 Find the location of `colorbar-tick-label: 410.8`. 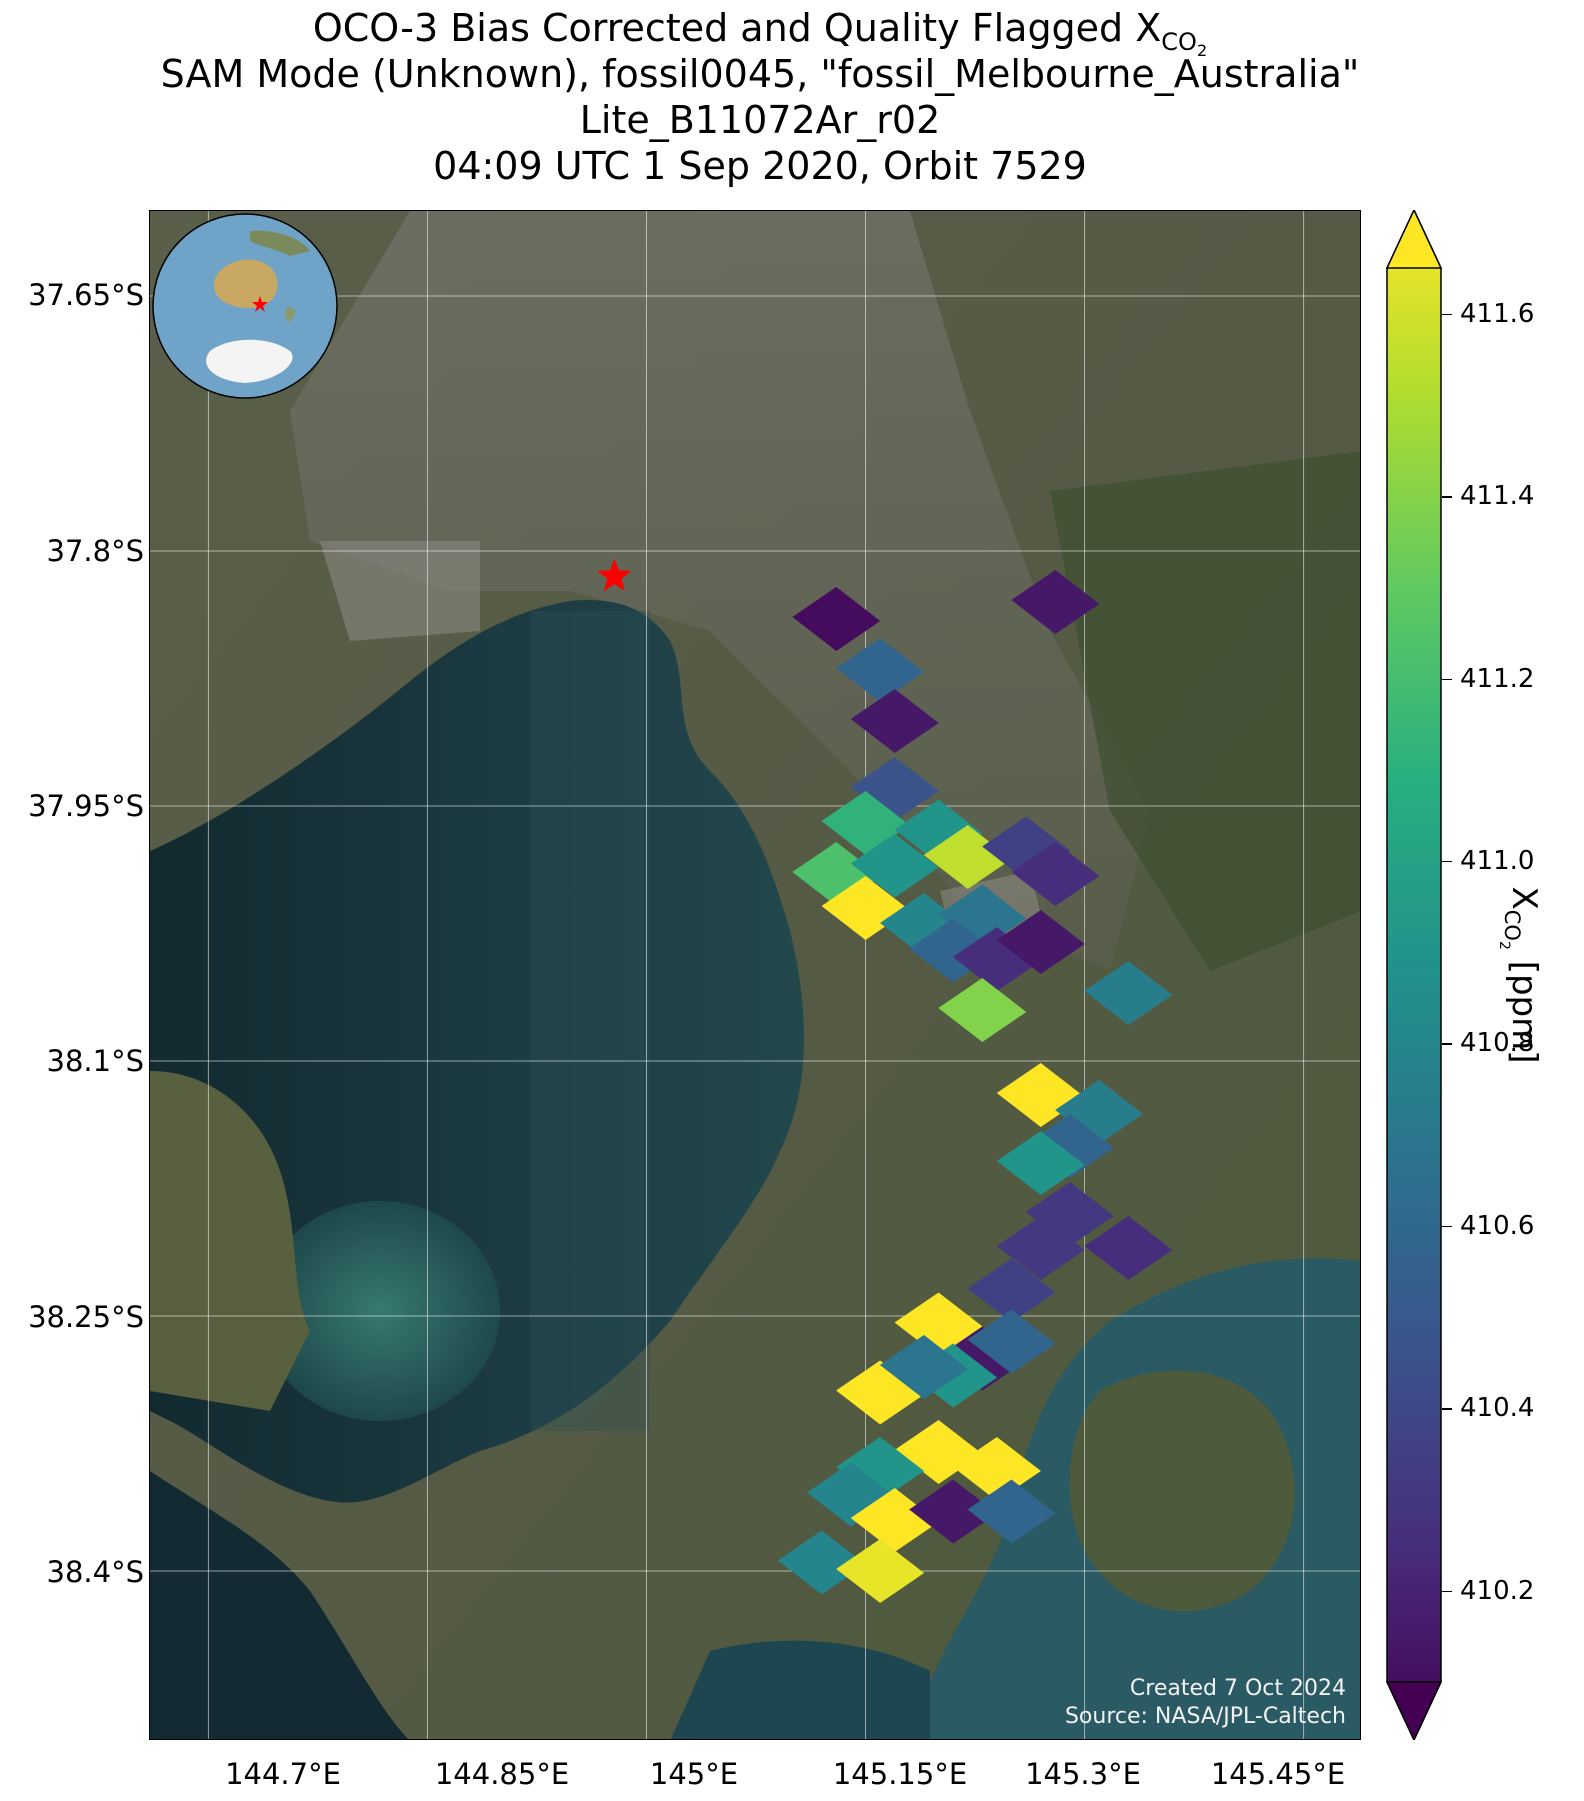

colorbar-tick-label: 410.8 is located at coordinates (1497, 1043).